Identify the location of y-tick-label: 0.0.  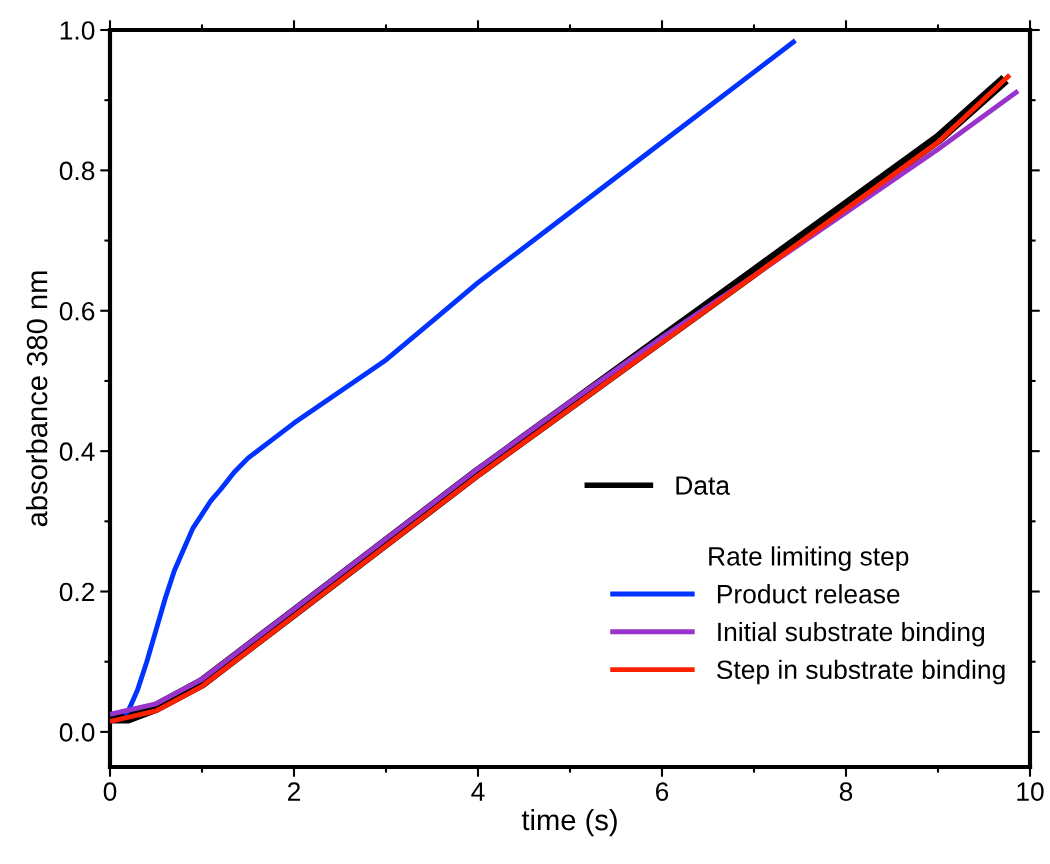
(77, 732).